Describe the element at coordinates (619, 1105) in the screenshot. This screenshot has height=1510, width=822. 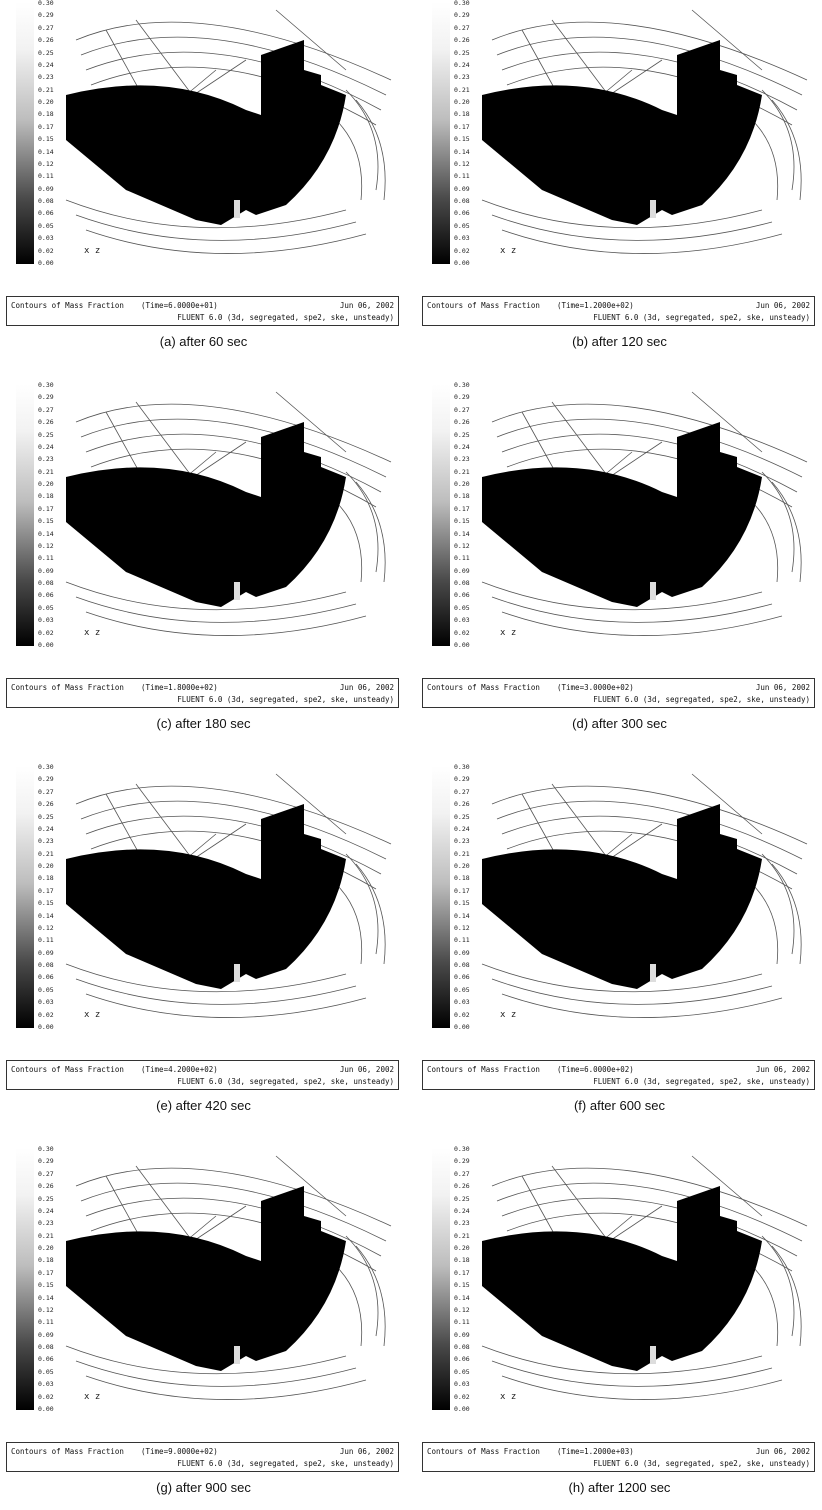
I see `panel-caption: (f) after 600 sec` at that location.